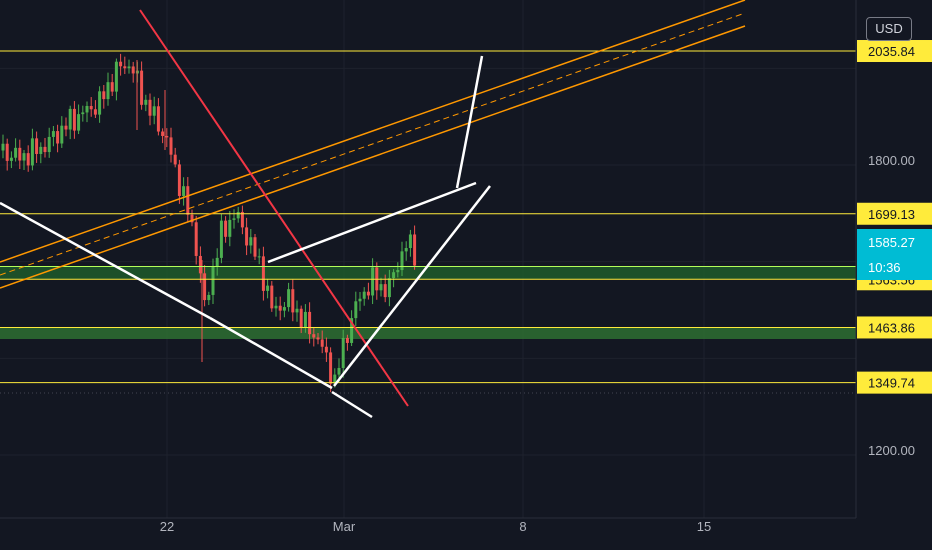 The width and height of the screenshot is (932, 550). Describe the element at coordinates (894, 254) in the screenshot. I see `current-price-label: 1585.27 10:36` at that location.